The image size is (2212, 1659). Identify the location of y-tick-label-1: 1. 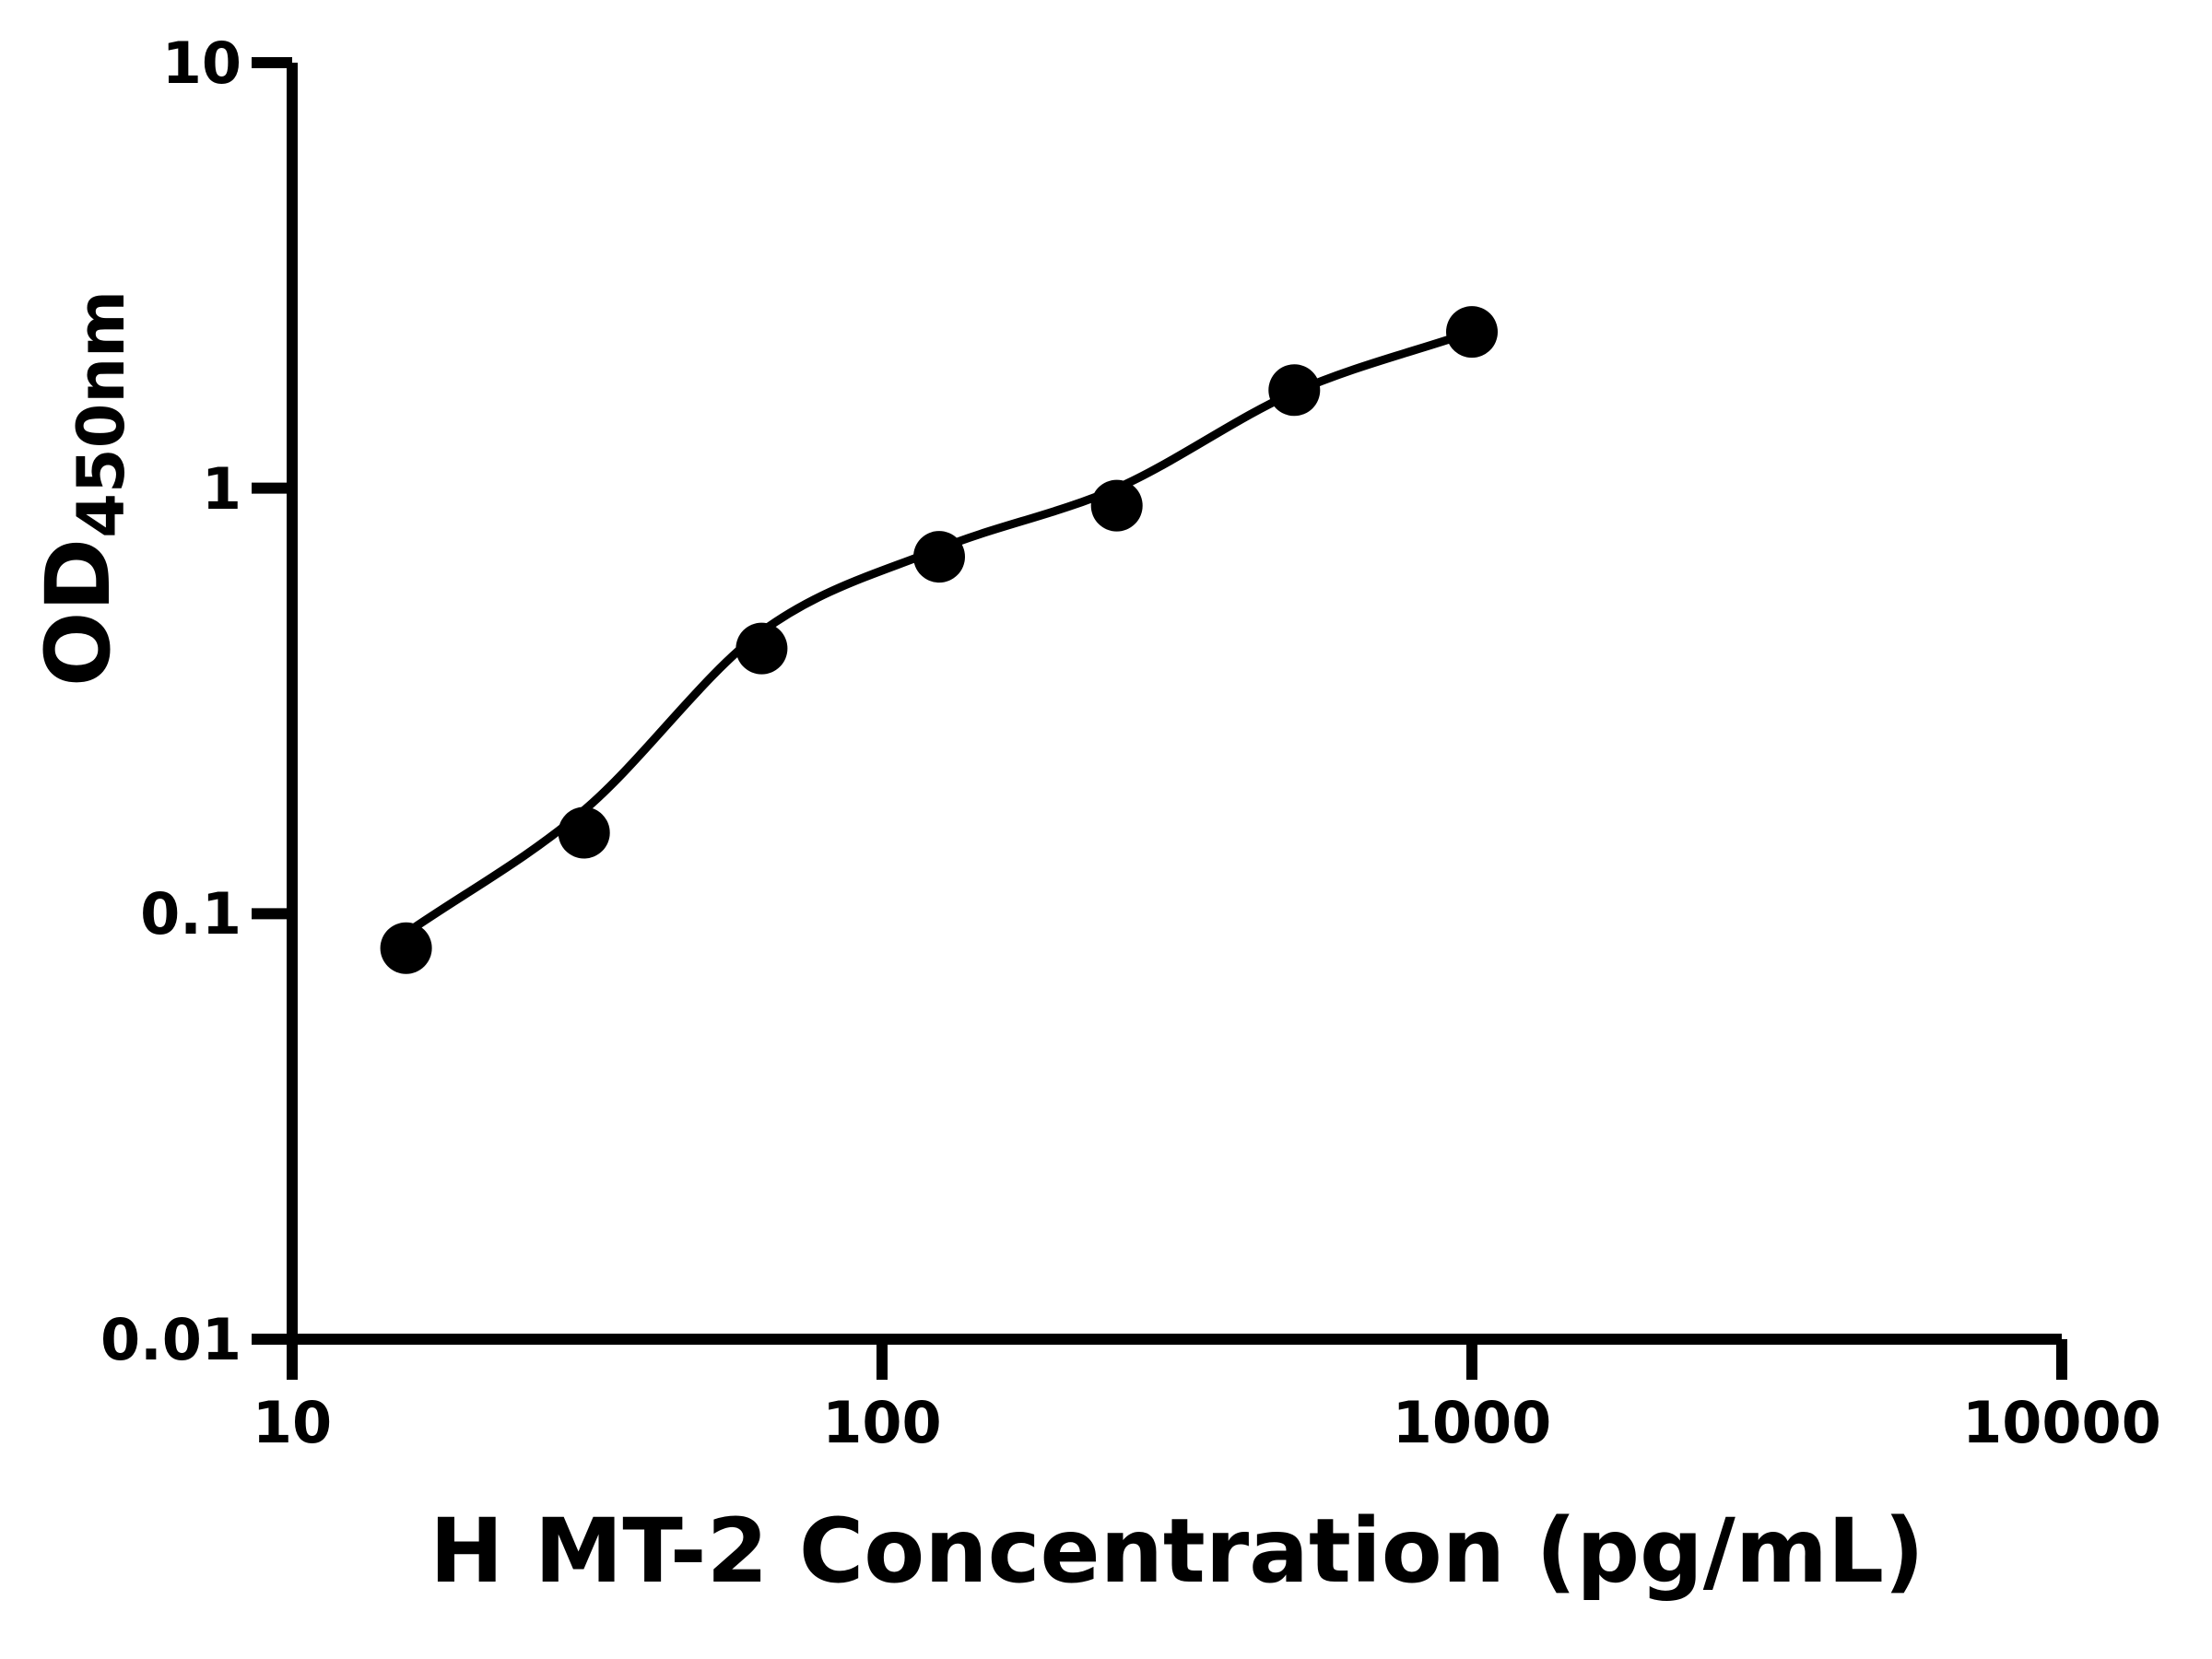
(221, 489).